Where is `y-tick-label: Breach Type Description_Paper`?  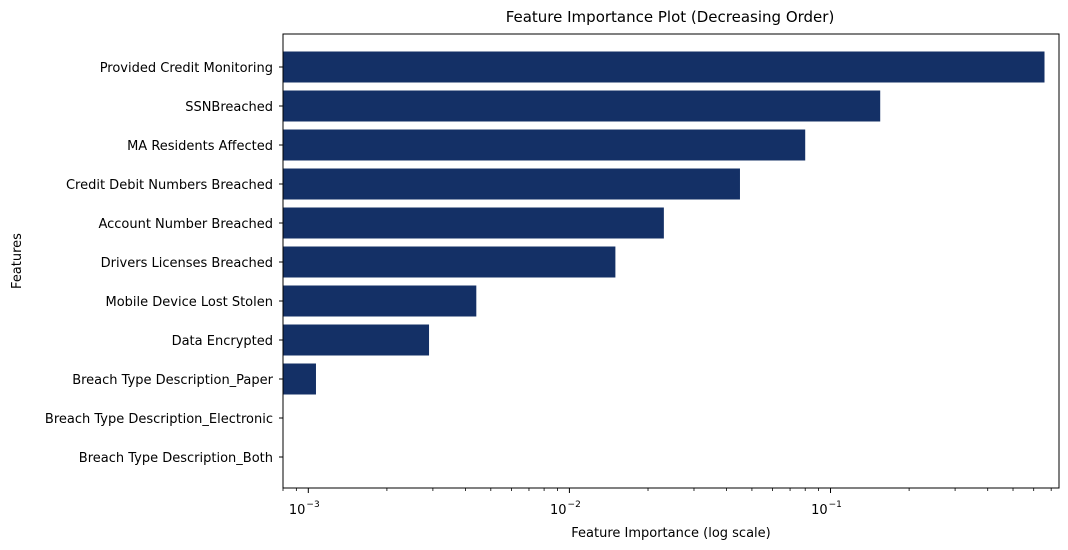 y-tick-label: Breach Type Description_Paper is located at coordinates (172, 380).